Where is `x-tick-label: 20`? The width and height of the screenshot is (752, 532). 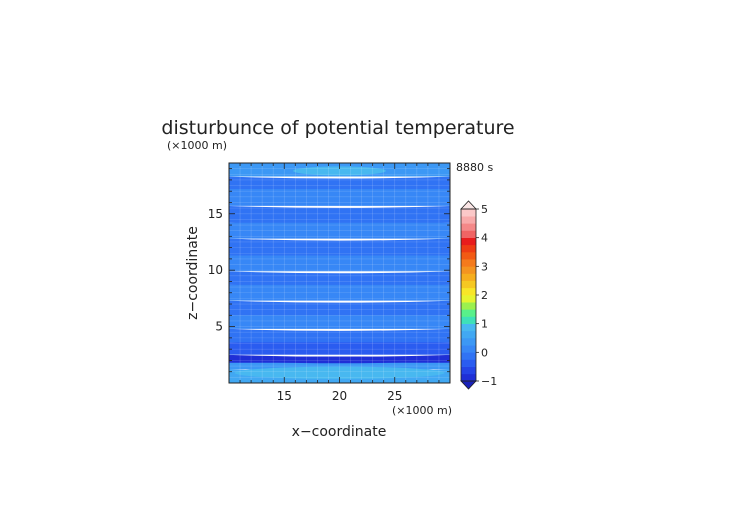 x-tick-label: 20 is located at coordinates (339, 396).